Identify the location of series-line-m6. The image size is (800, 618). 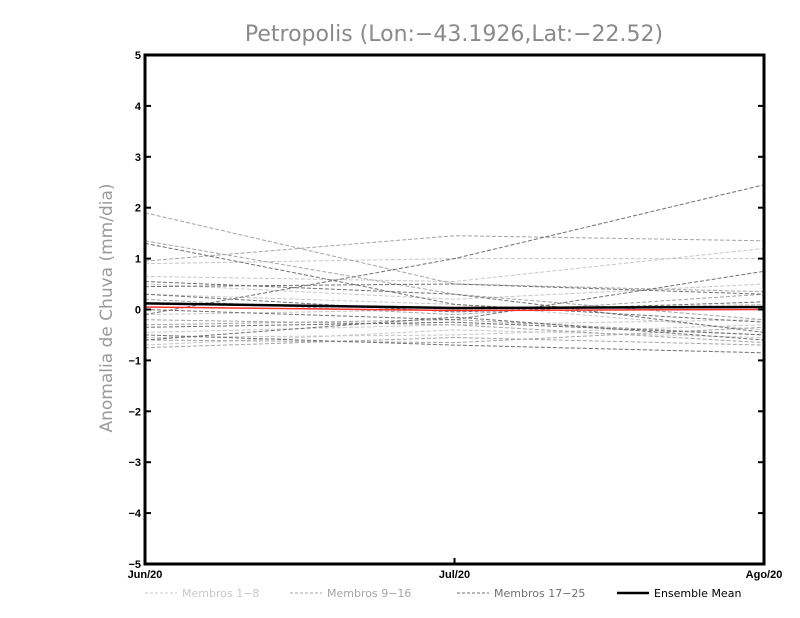
(454, 337).